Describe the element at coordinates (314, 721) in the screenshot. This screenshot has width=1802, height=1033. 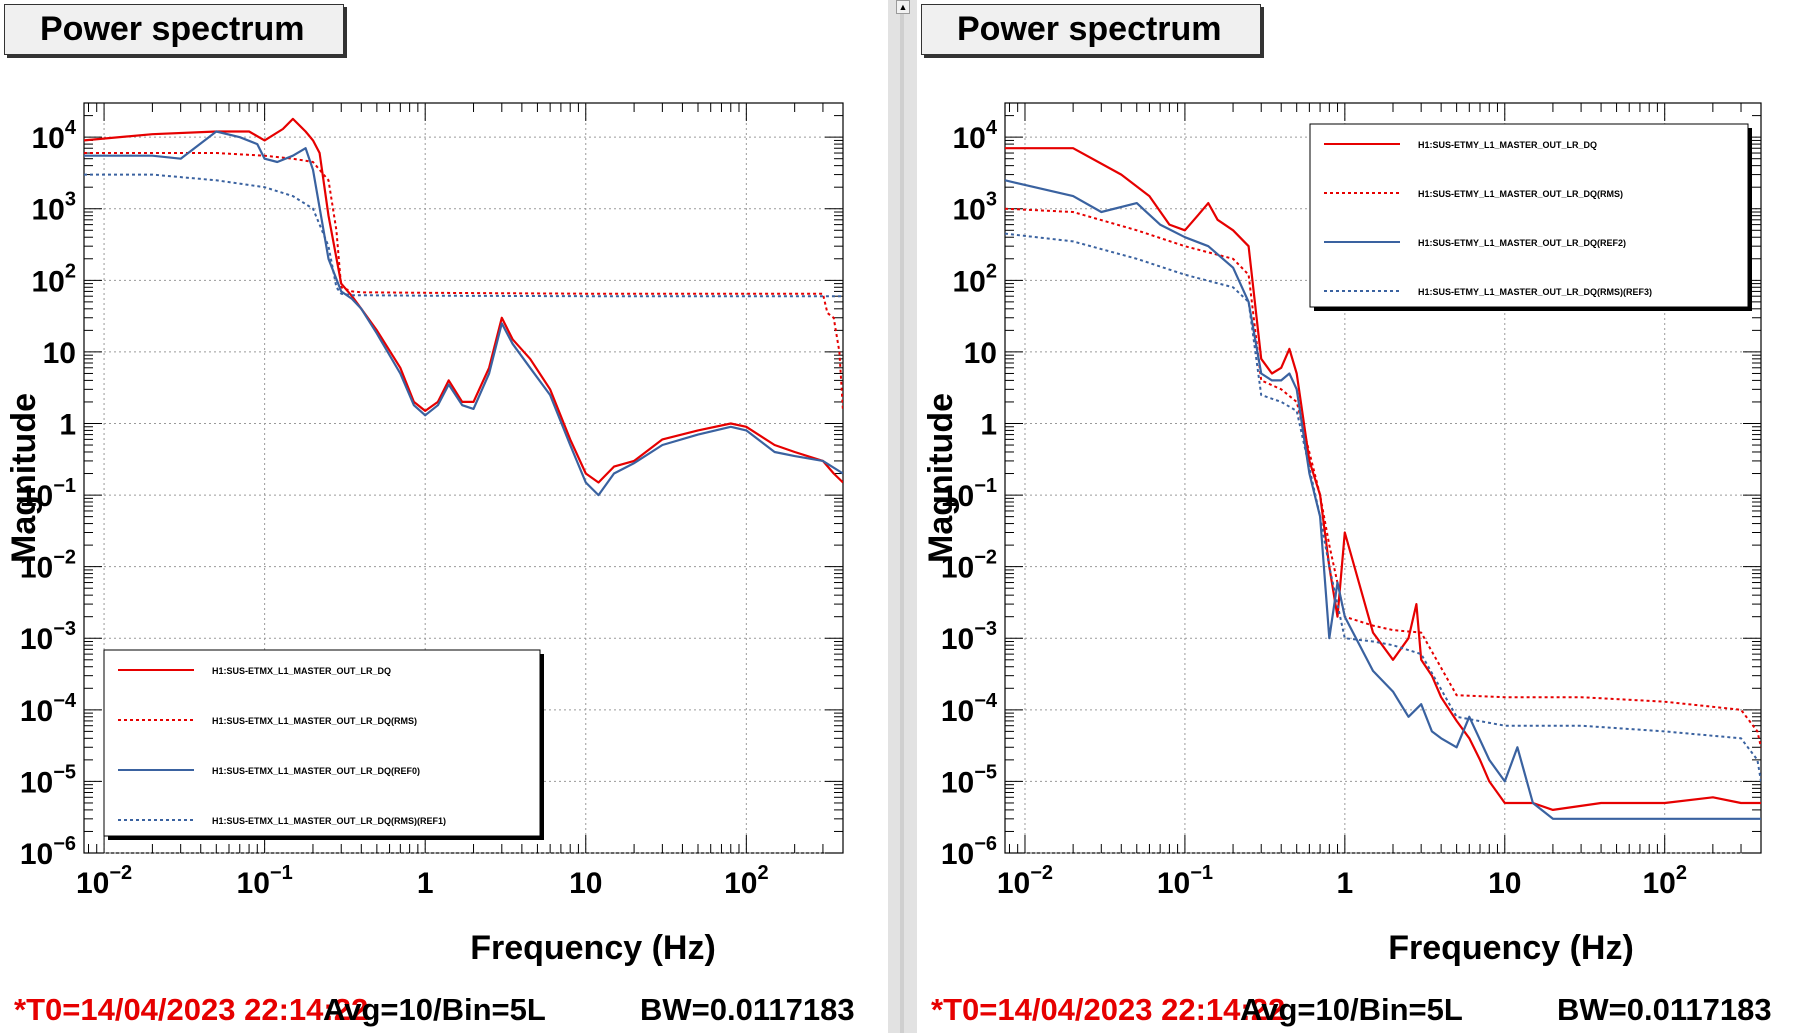
I see `legend-label: H1:SUS-ETMX_L1_MASTER_OUT_LR_DQ(RMS)` at that location.